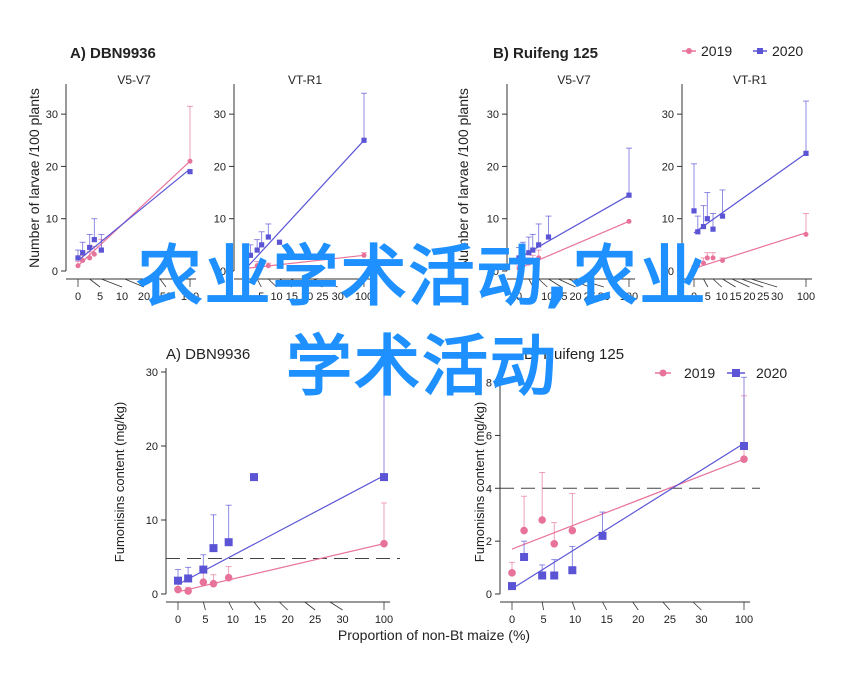 This screenshot has height=675, width=844. What do you see at coordinates (489, 542) in the screenshot?
I see `y-tick-label: 2` at bounding box center [489, 542].